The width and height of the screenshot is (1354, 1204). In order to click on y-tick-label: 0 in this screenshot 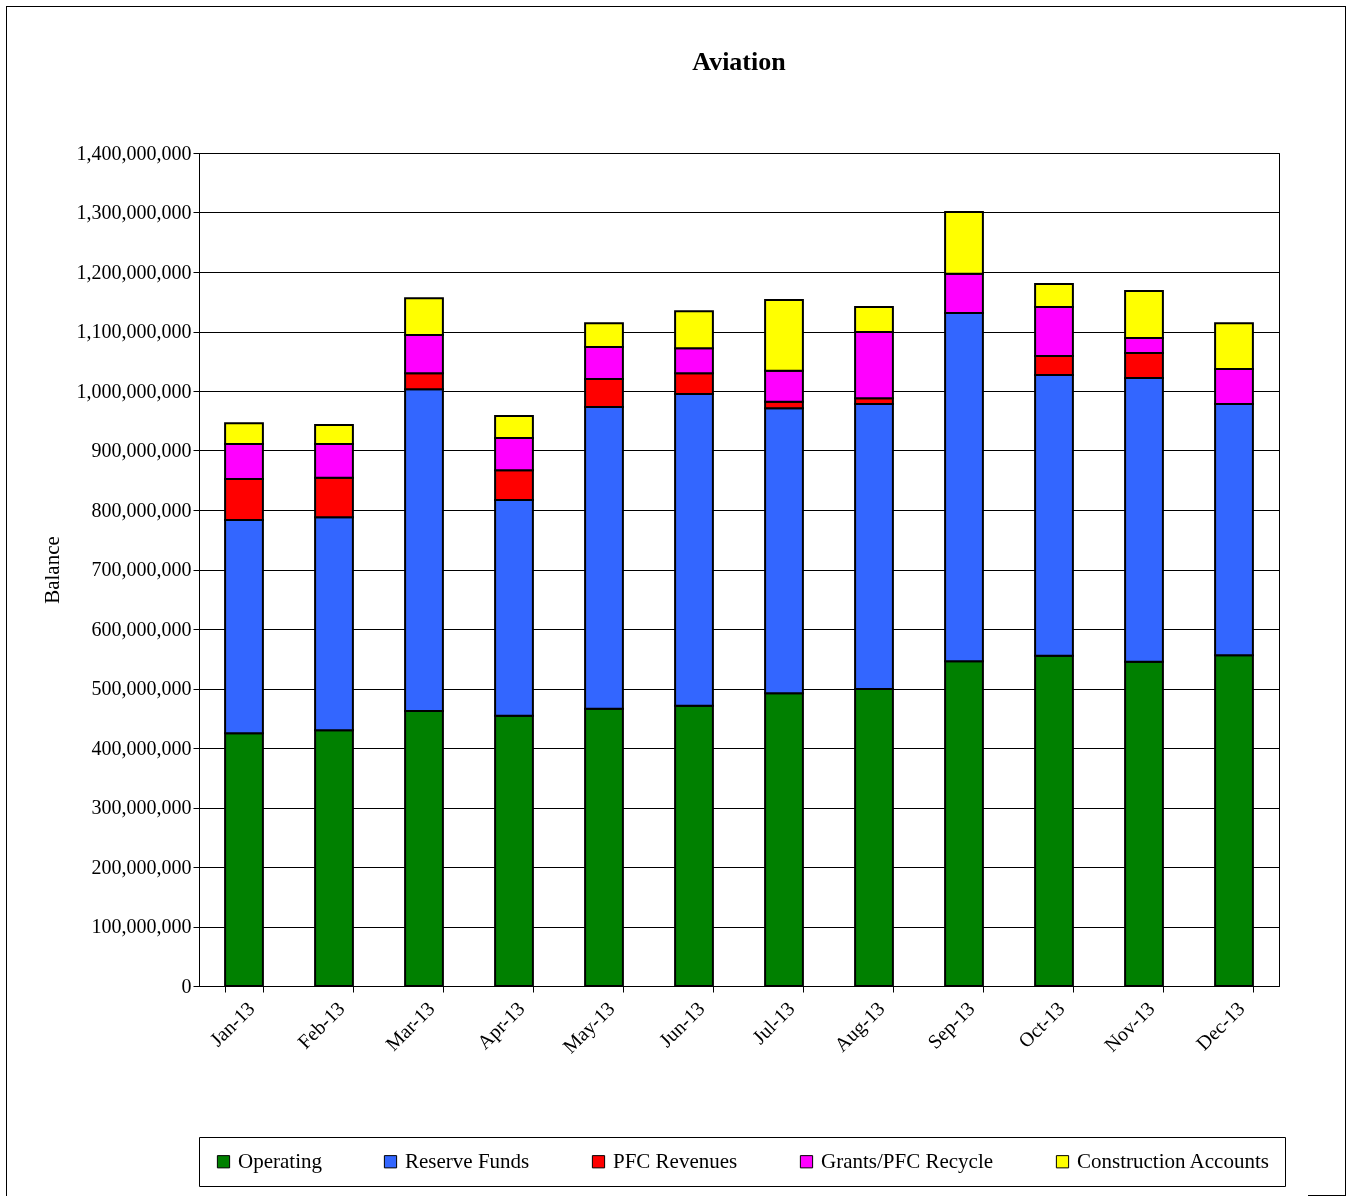, I will do `click(186, 985)`.